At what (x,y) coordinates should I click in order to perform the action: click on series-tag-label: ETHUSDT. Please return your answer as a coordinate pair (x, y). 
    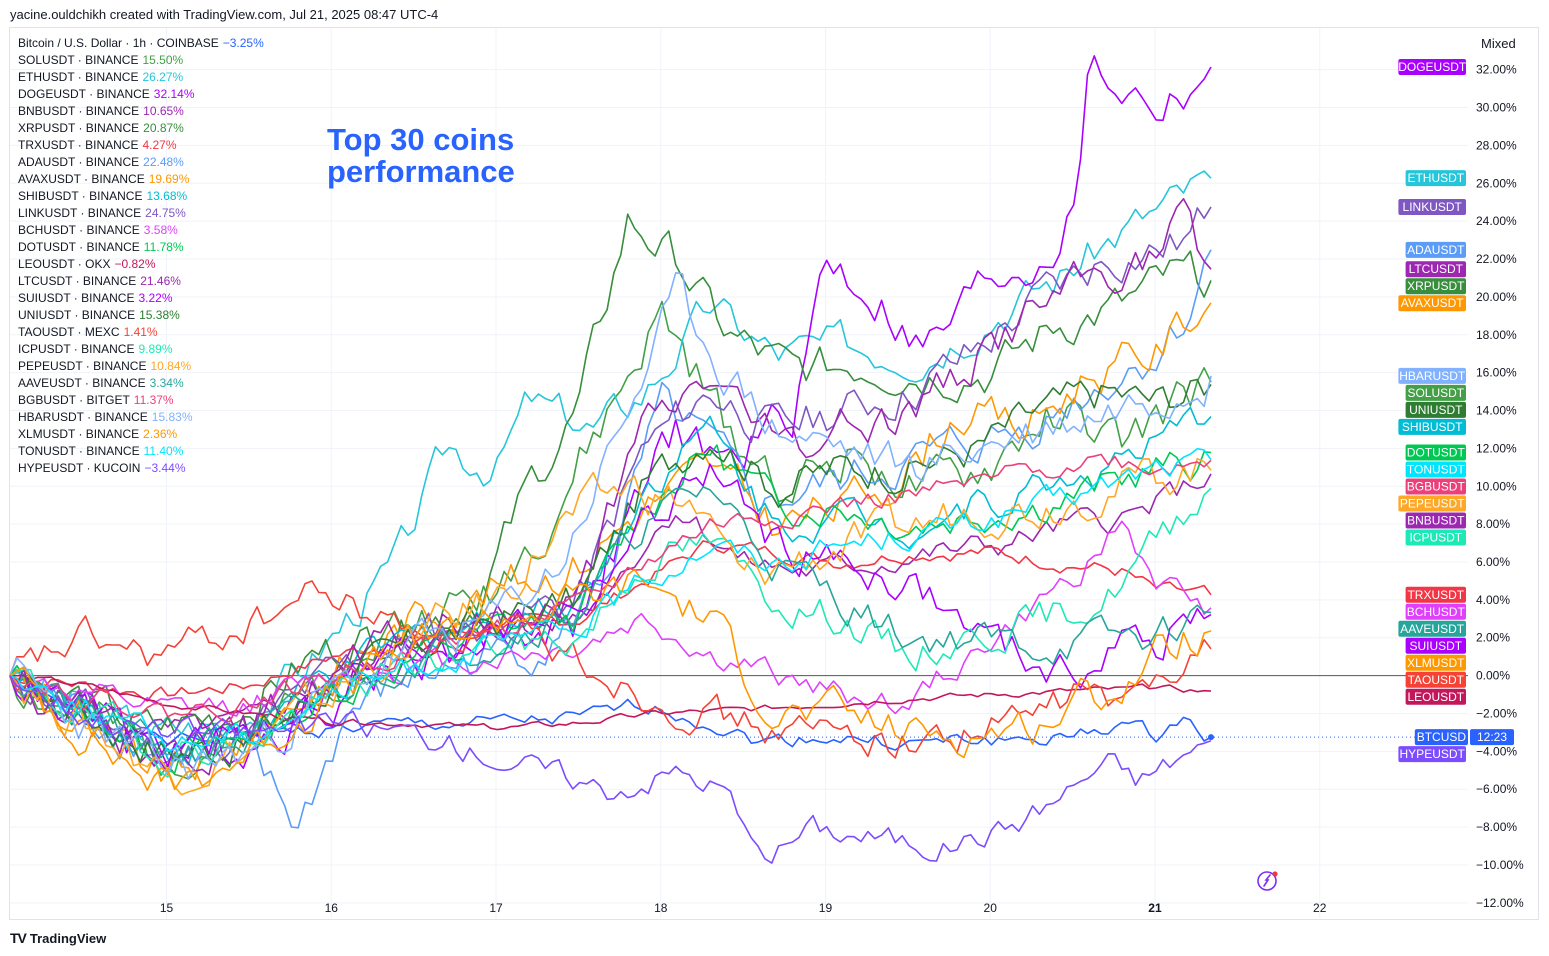
    Looking at the image, I should click on (1435, 178).